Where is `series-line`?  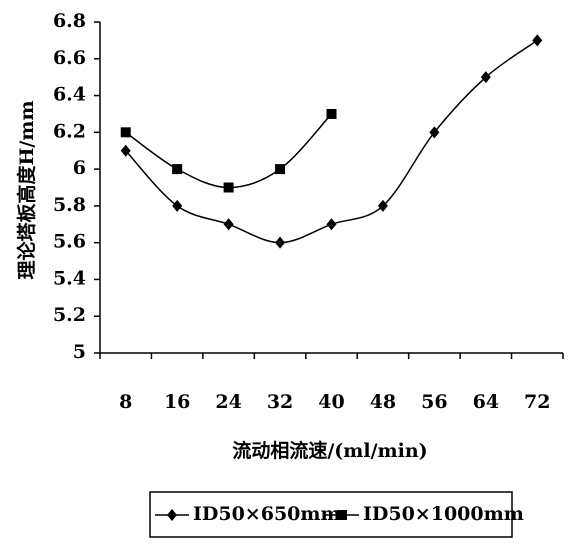
series-line is located at coordinates (229, 151).